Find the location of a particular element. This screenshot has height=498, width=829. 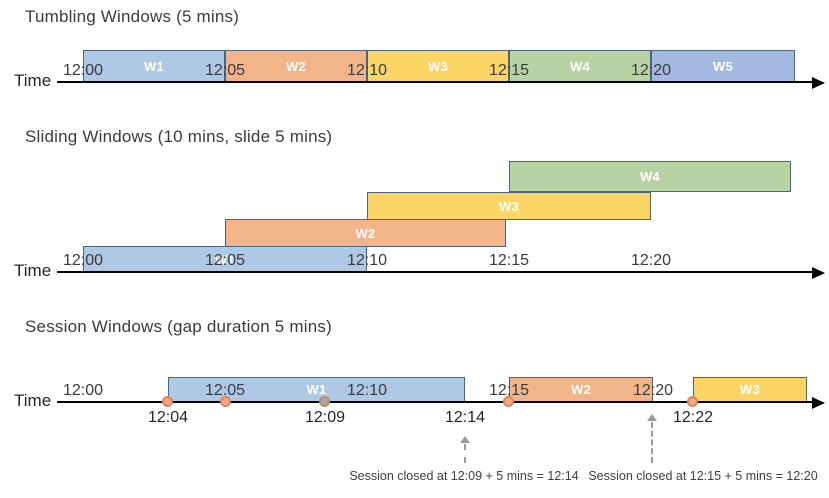

session-time-axis is located at coordinates (435, 402).